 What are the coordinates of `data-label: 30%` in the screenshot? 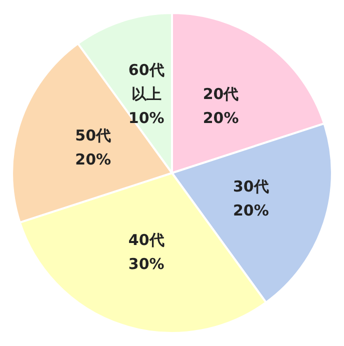 It's located at (146, 263).